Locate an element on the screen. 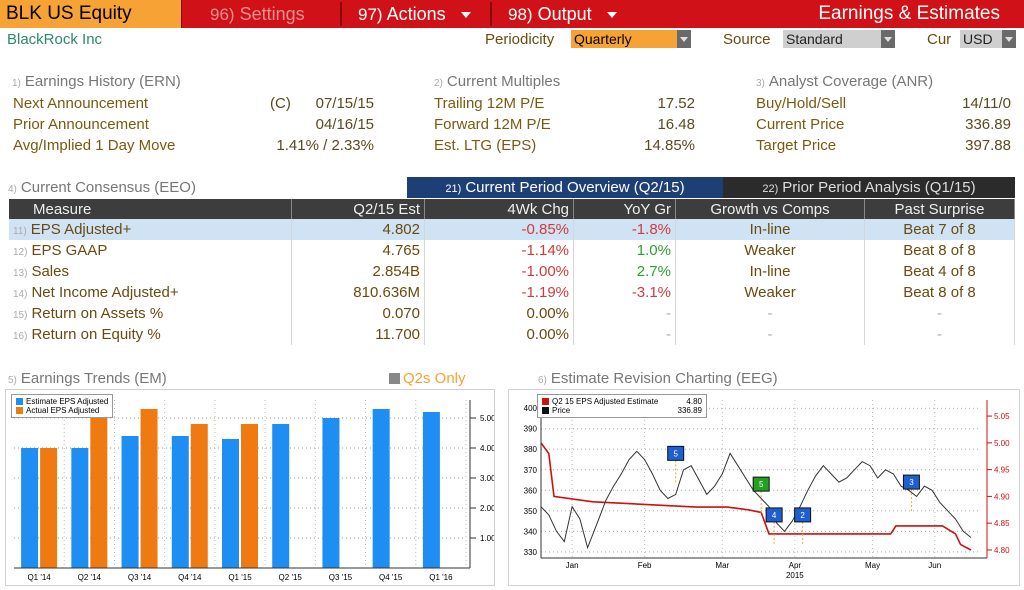  actions-menu: 97) Actions is located at coordinates (414, 14).